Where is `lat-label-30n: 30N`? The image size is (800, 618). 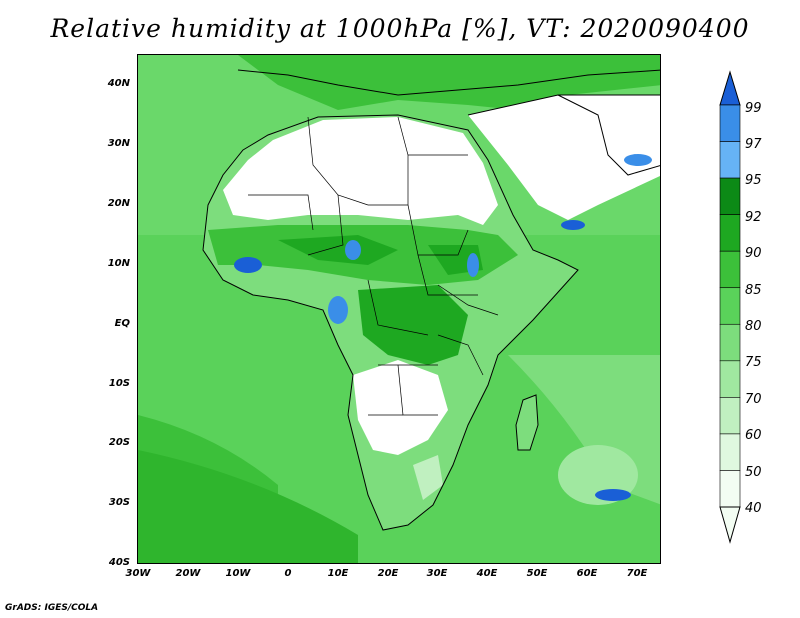
lat-label-30n: 30N is located at coordinates (118, 143).